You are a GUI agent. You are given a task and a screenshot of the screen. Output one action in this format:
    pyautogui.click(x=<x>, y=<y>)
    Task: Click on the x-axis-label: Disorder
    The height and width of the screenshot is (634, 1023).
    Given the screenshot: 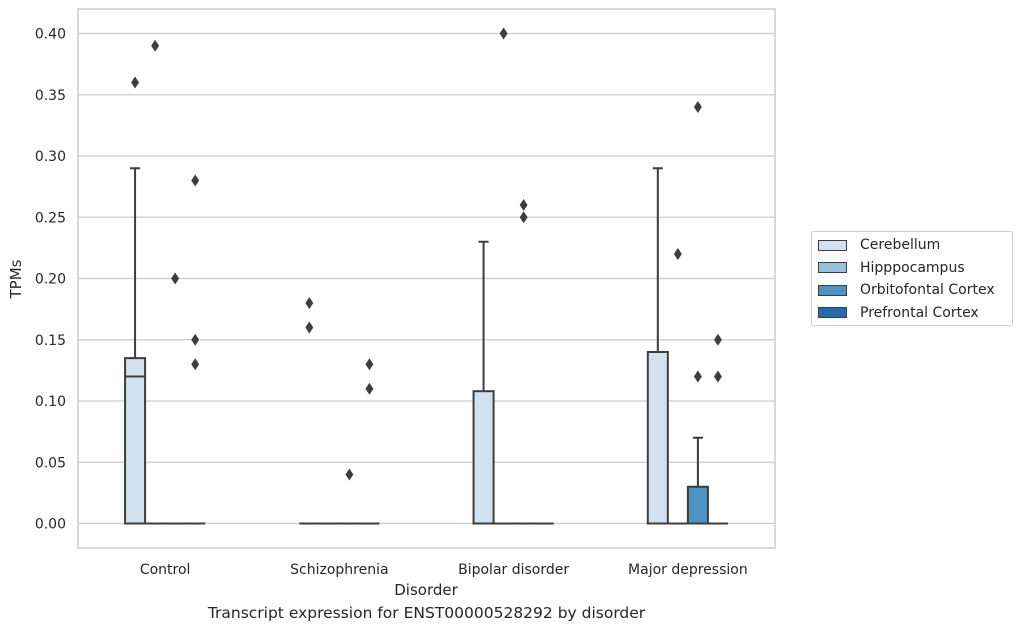 What is the action you would take?
    pyautogui.click(x=426, y=590)
    